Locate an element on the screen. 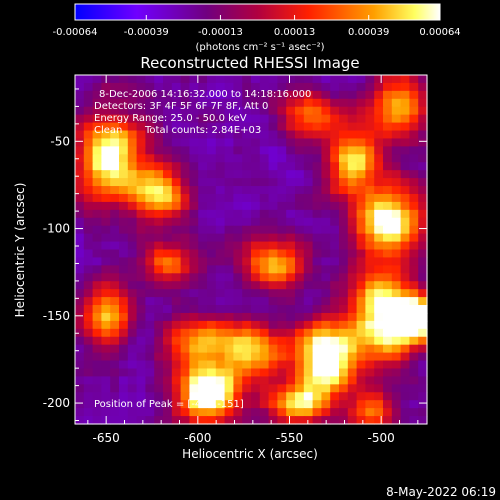 This screenshot has width=500, height=500. colorbar-tick-label: 0.00039 is located at coordinates (368, 32).